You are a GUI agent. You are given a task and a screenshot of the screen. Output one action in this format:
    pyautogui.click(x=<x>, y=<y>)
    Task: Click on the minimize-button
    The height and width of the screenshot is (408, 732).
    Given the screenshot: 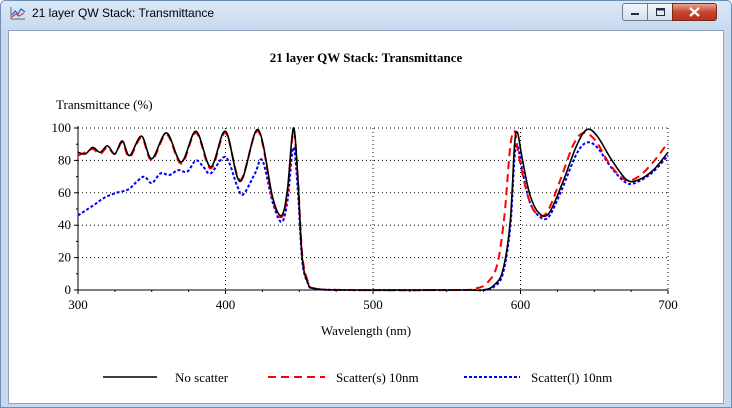 What is the action you would take?
    pyautogui.click(x=635, y=12)
    